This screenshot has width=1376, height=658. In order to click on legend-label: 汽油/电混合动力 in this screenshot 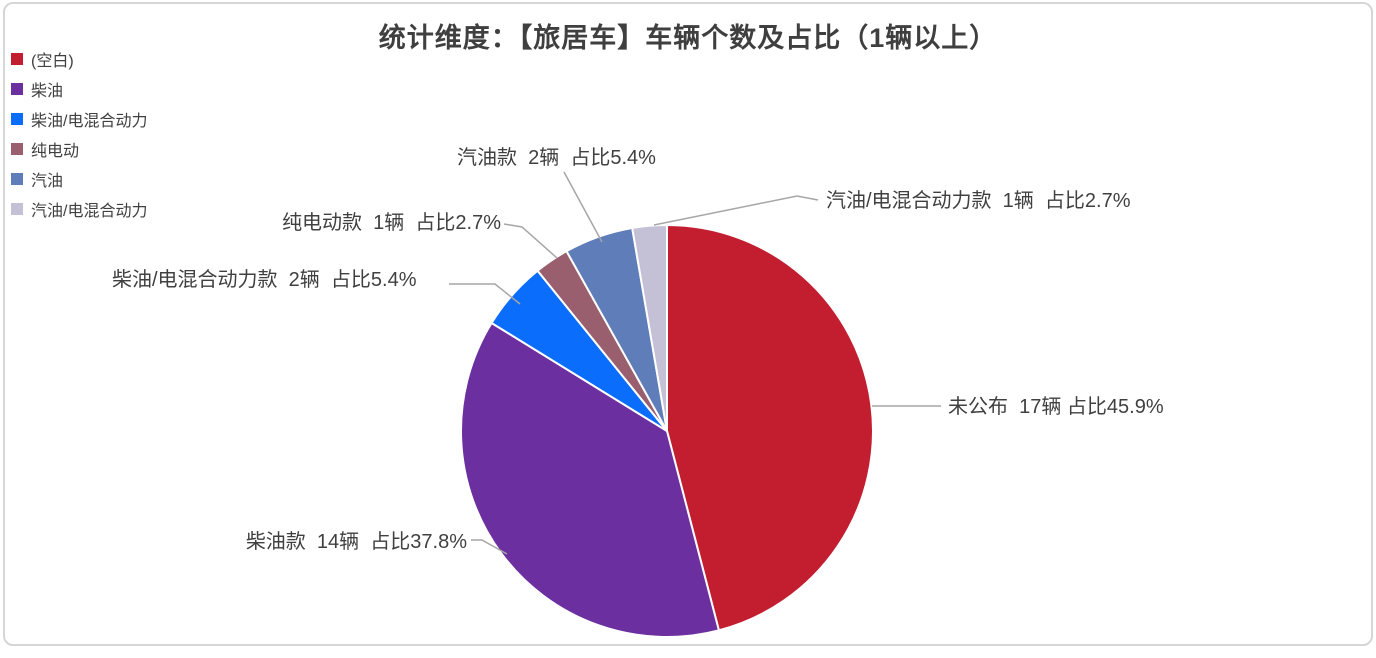, I will do `click(89, 211)`.